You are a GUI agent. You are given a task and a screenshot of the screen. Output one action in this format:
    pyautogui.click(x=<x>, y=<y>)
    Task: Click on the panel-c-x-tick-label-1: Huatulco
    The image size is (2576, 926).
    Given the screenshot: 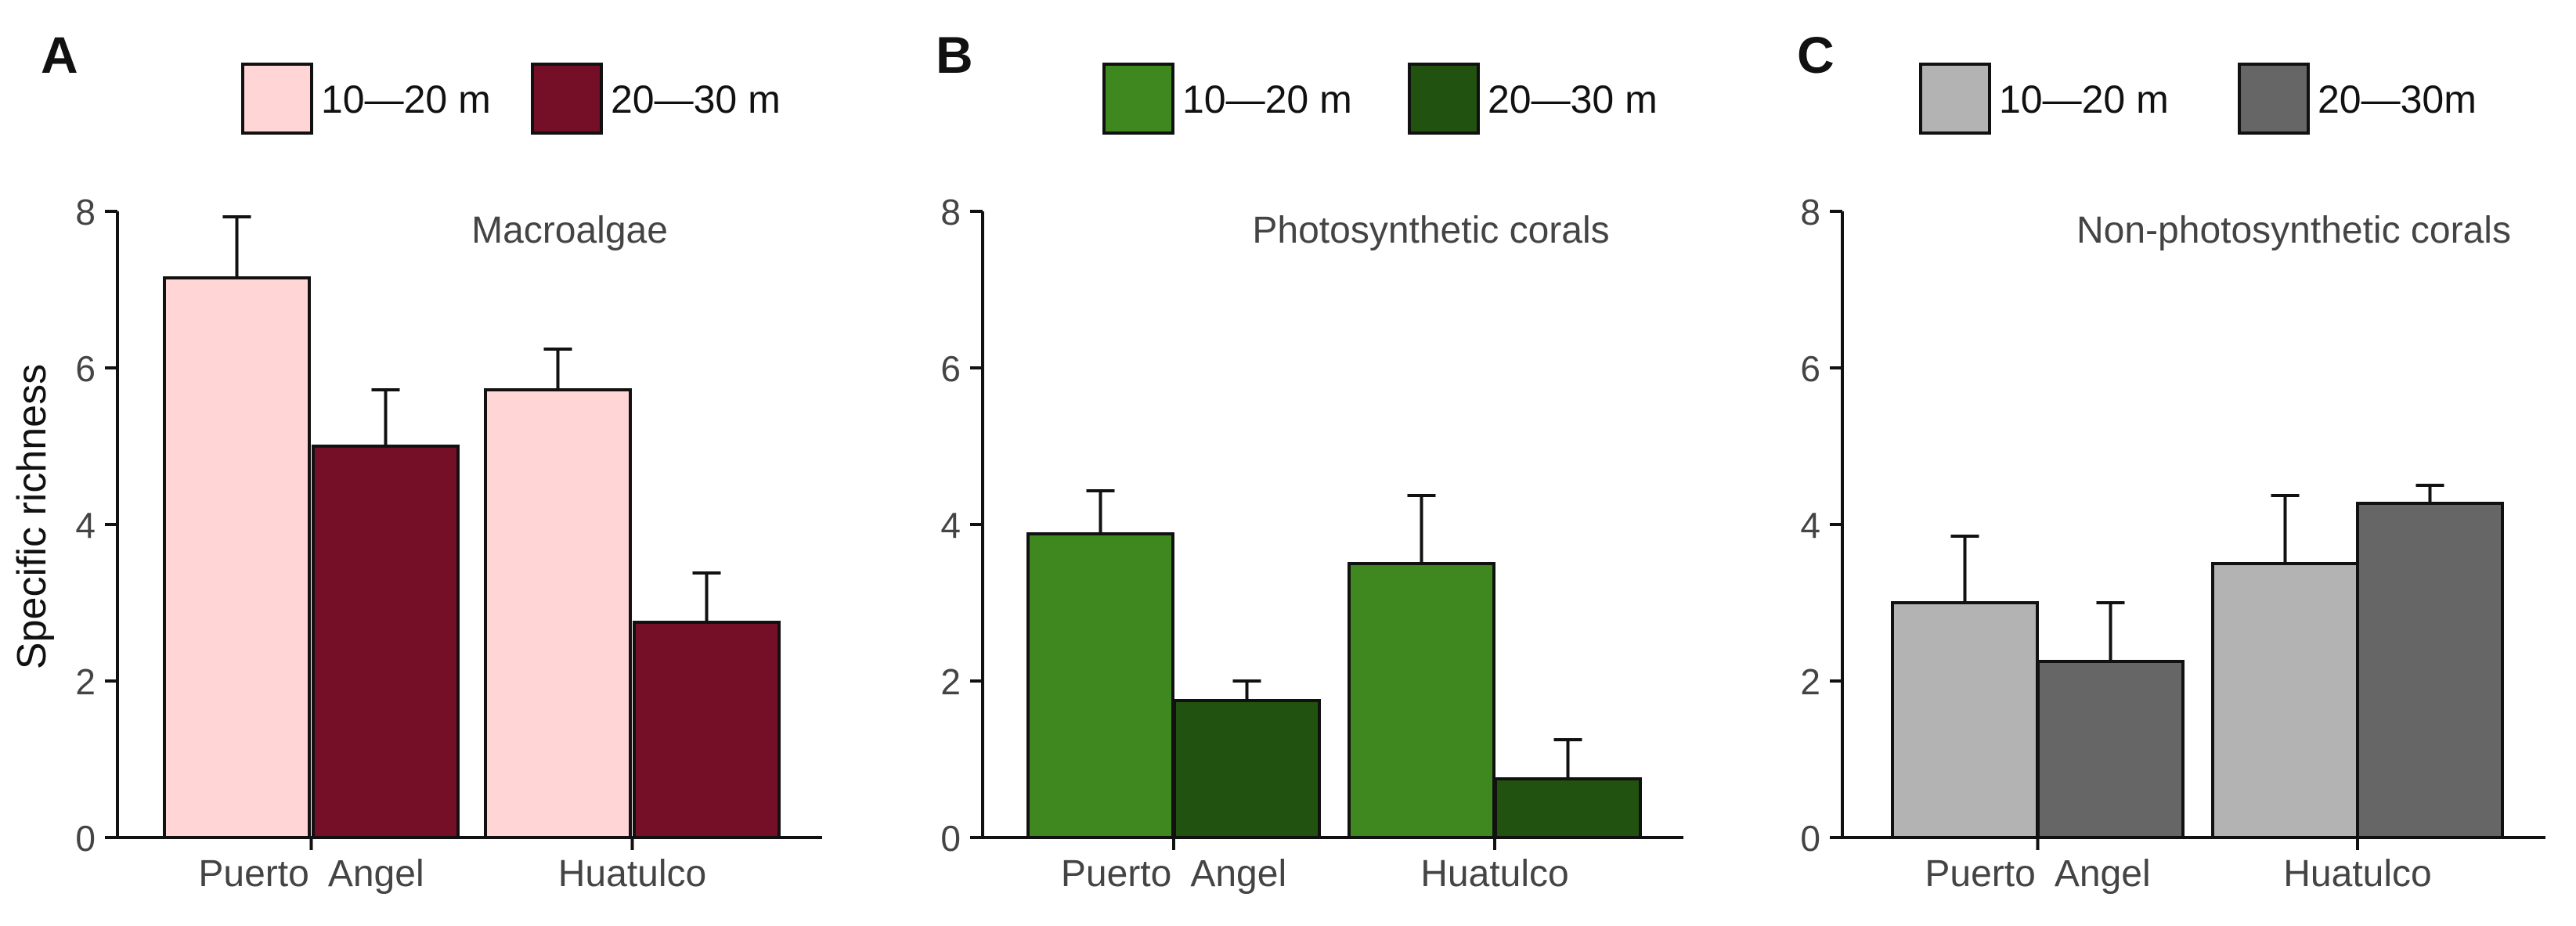 What is the action you would take?
    pyautogui.click(x=2357, y=874)
    